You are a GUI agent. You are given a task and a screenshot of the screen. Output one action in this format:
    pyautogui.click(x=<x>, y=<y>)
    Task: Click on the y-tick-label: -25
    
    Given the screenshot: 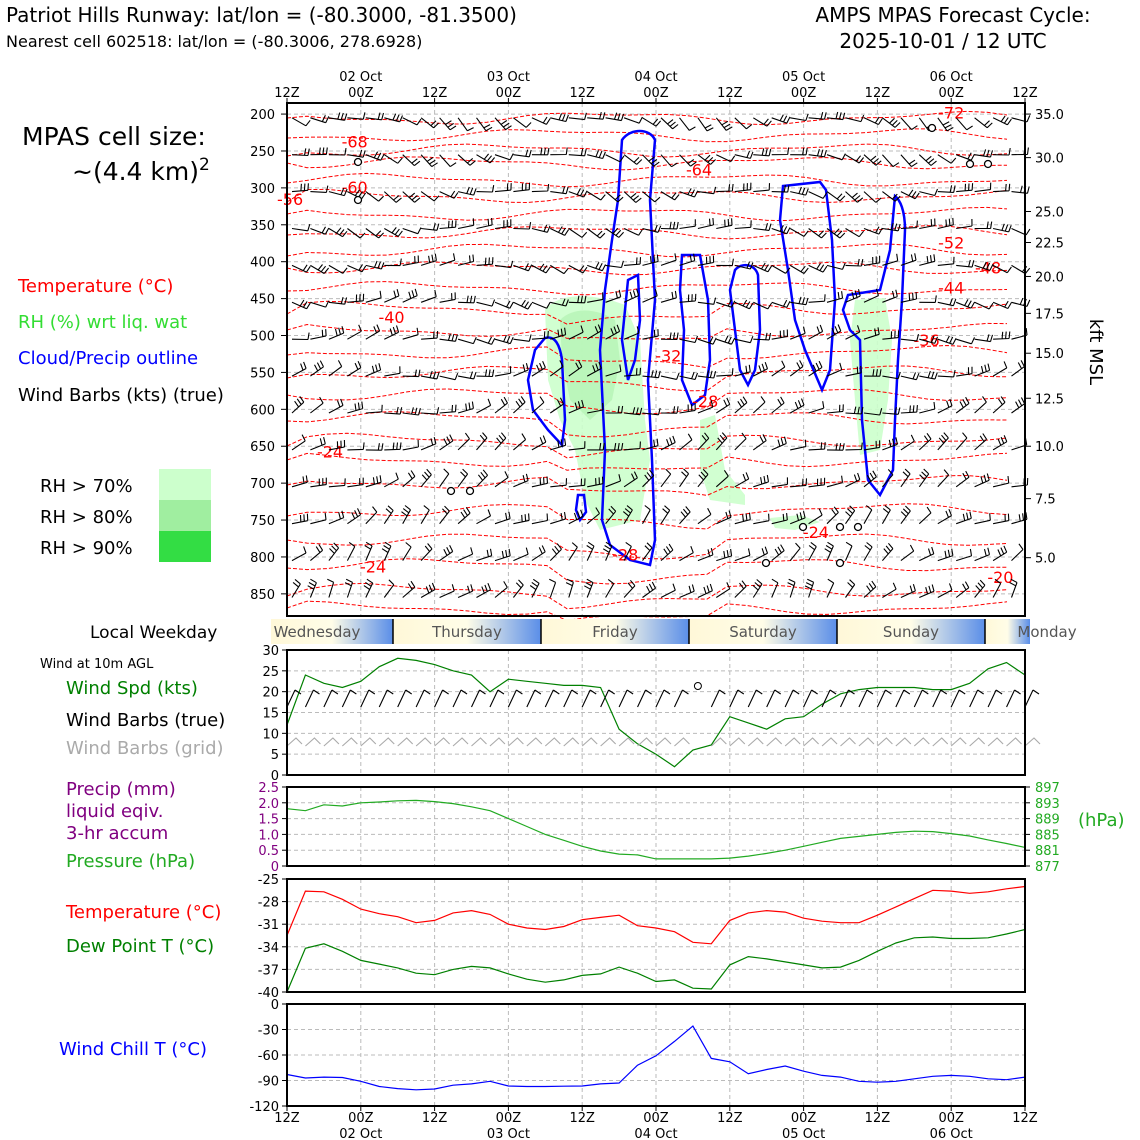 What is the action you would take?
    pyautogui.click(x=268, y=880)
    